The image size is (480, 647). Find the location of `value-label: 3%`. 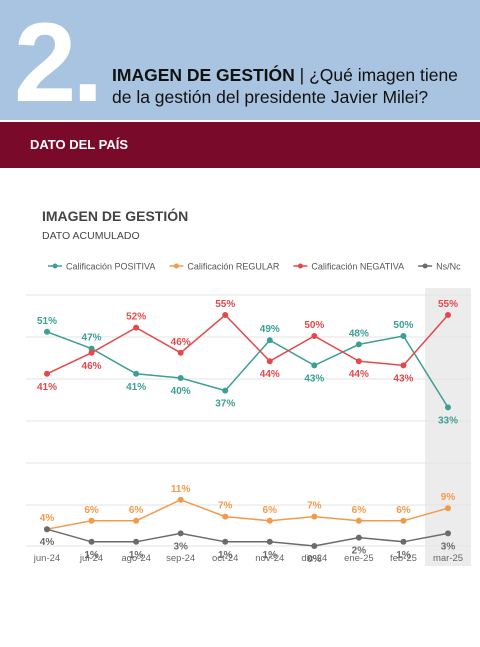

value-label: 3% is located at coordinates (180, 546).